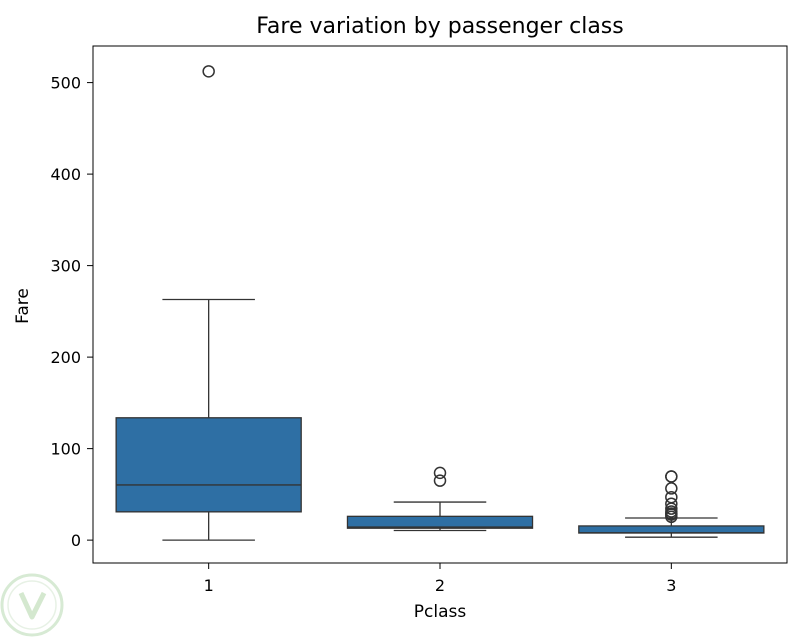  What do you see at coordinates (65, 266) in the screenshot?
I see `y-tick-label: 300` at bounding box center [65, 266].